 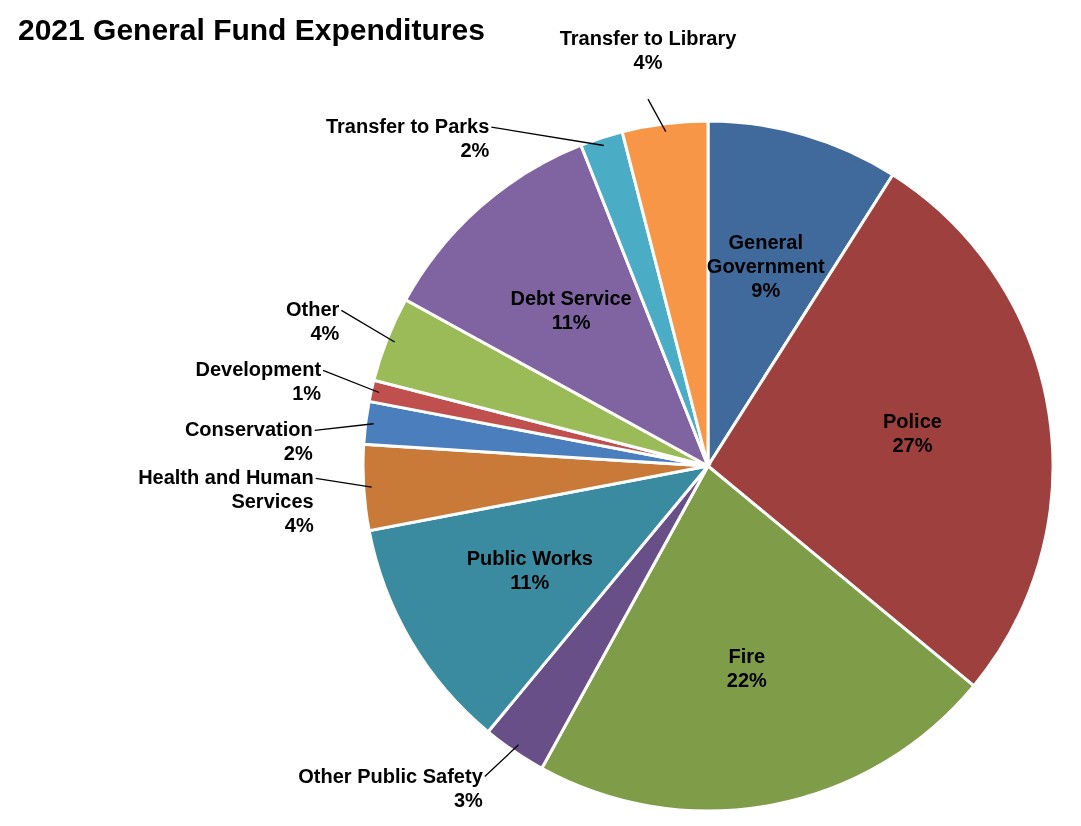 What do you see at coordinates (307, 393) in the screenshot?
I see `data-label: 1%` at bounding box center [307, 393].